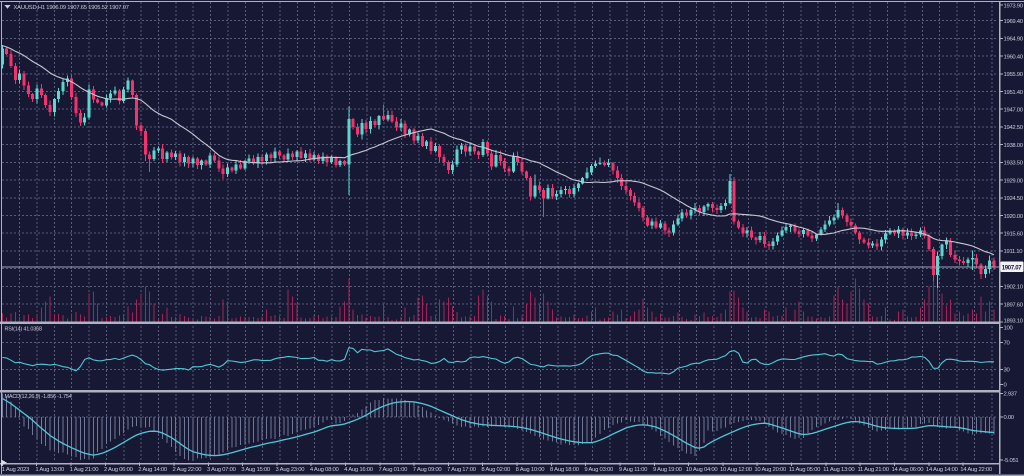  I want to click on svg-text: 10 Aug 04:00, so click(702, 470).